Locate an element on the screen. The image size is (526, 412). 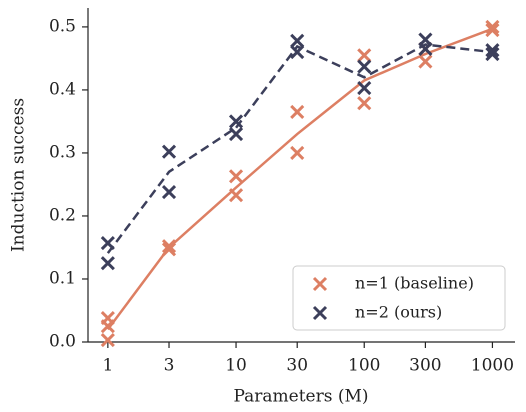
x-tick-label: 1 is located at coordinates (107, 366).